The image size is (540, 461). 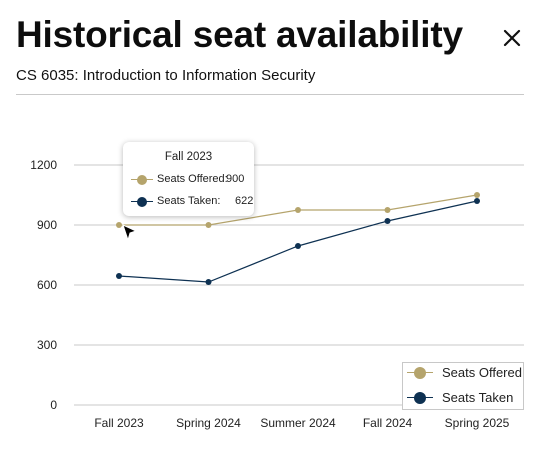 What do you see at coordinates (420, 398) in the screenshot?
I see `legend-taken-dot` at bounding box center [420, 398].